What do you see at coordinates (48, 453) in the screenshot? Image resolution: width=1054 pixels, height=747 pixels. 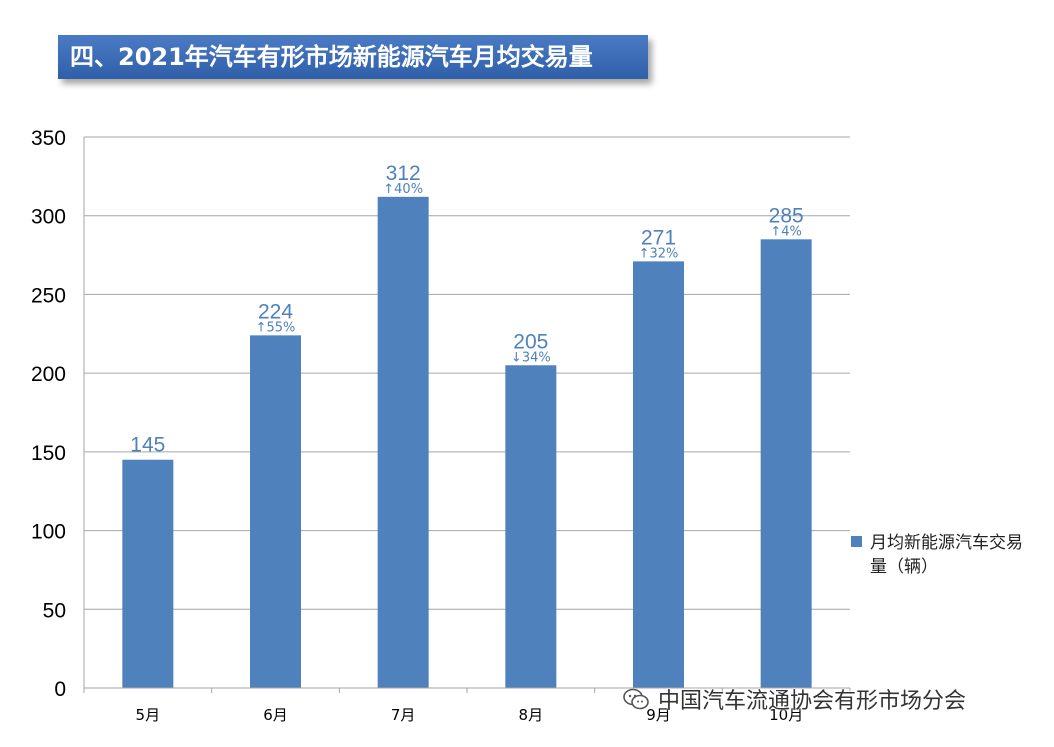 I see `y-tick-label-150: 150` at bounding box center [48, 453].